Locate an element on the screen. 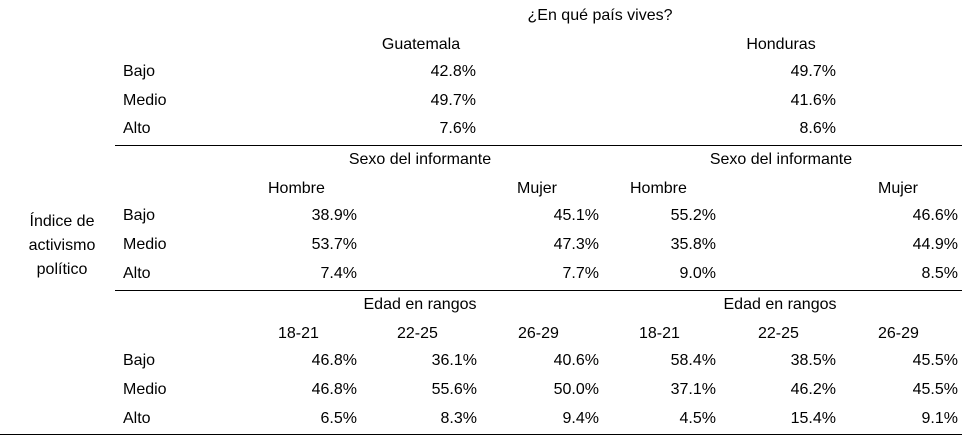  table-cell: 53.7% is located at coordinates (334, 244).